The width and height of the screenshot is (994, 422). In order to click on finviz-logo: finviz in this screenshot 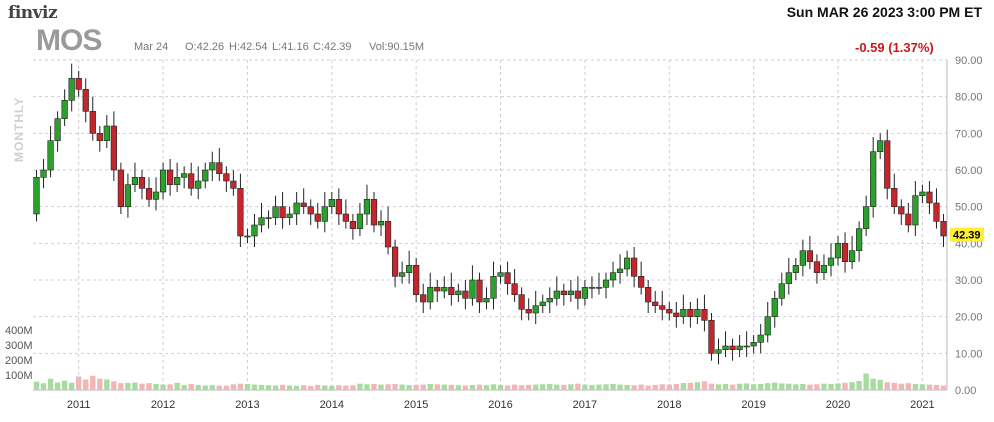, I will do `click(33, 13)`.